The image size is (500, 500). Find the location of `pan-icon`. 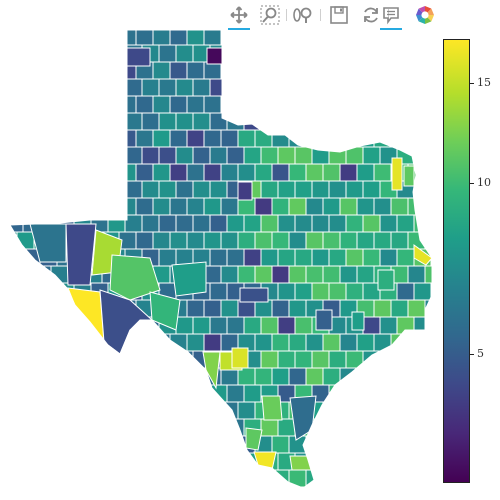

pan-icon is located at coordinates (239, 16).